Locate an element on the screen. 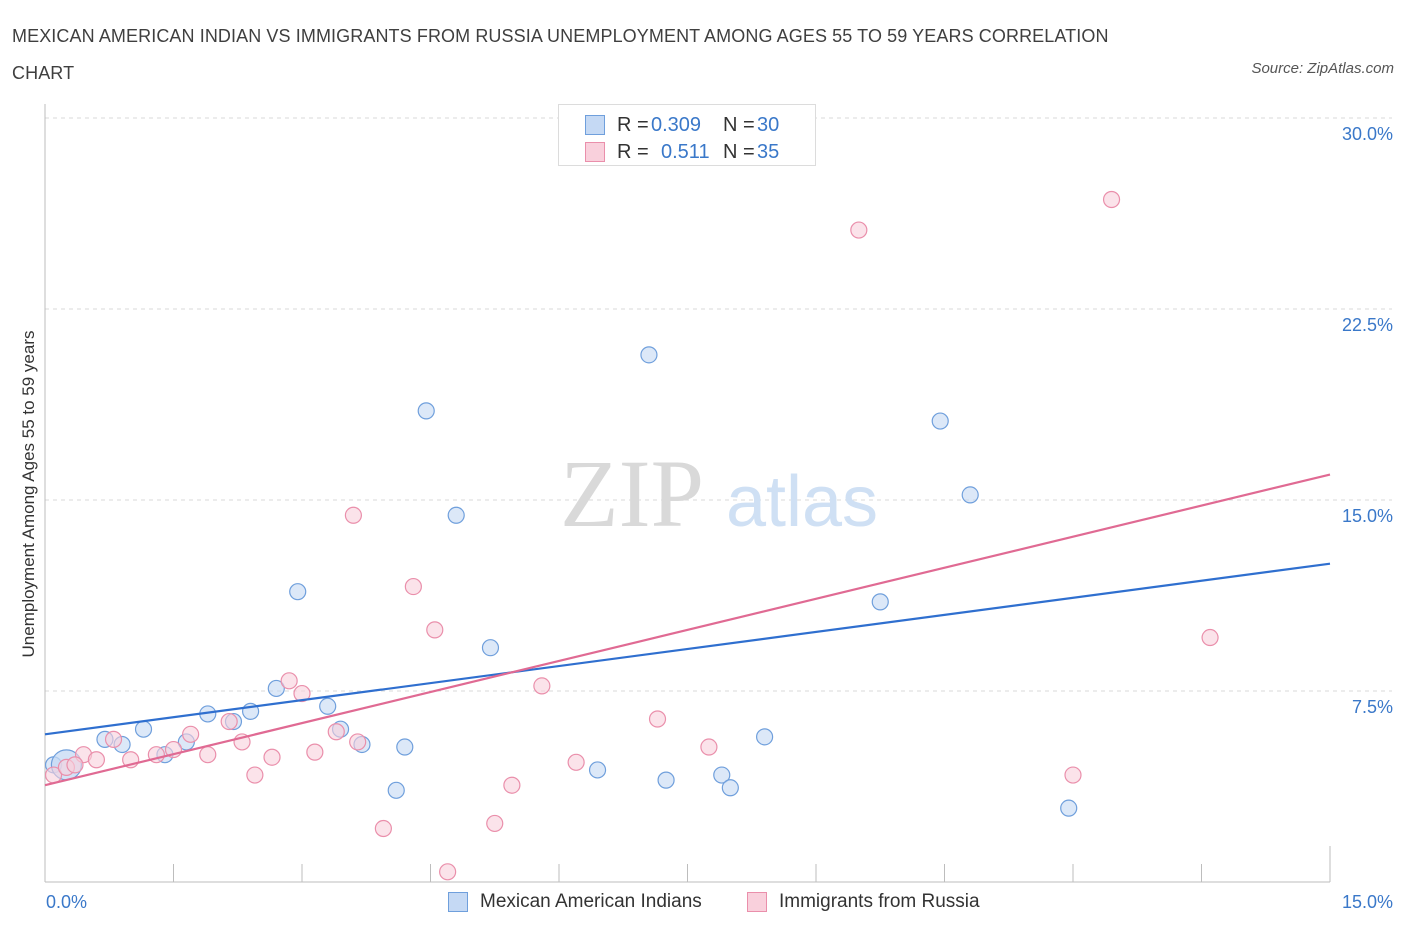 The width and height of the screenshot is (1406, 930). watermark-zip: ZIP is located at coordinates (632, 493).